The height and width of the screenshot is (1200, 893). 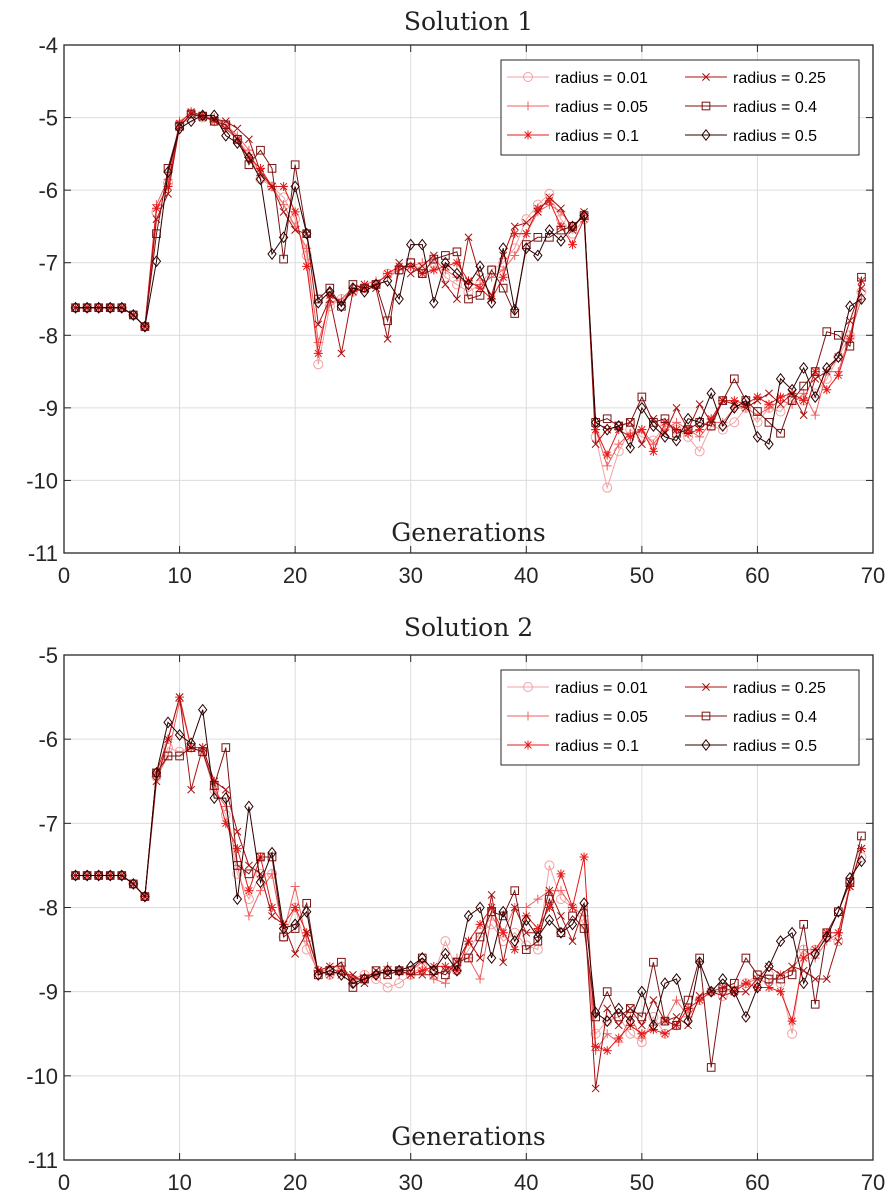 What do you see at coordinates (601, 717) in the screenshot?
I see `legend-label: radius = 0.05` at bounding box center [601, 717].